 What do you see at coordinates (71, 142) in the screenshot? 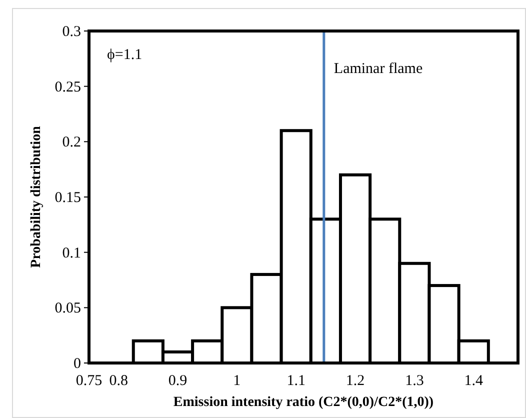
I see `y-tick-label: 0.2` at bounding box center [71, 142].